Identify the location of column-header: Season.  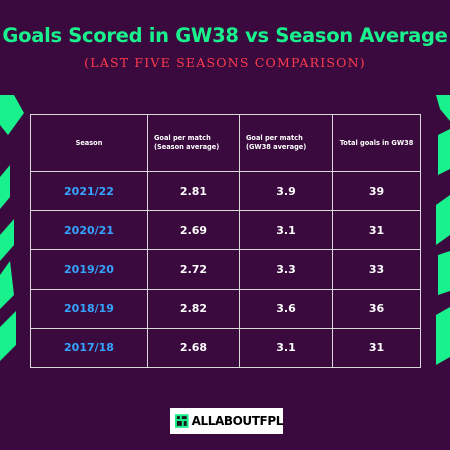
(89, 143).